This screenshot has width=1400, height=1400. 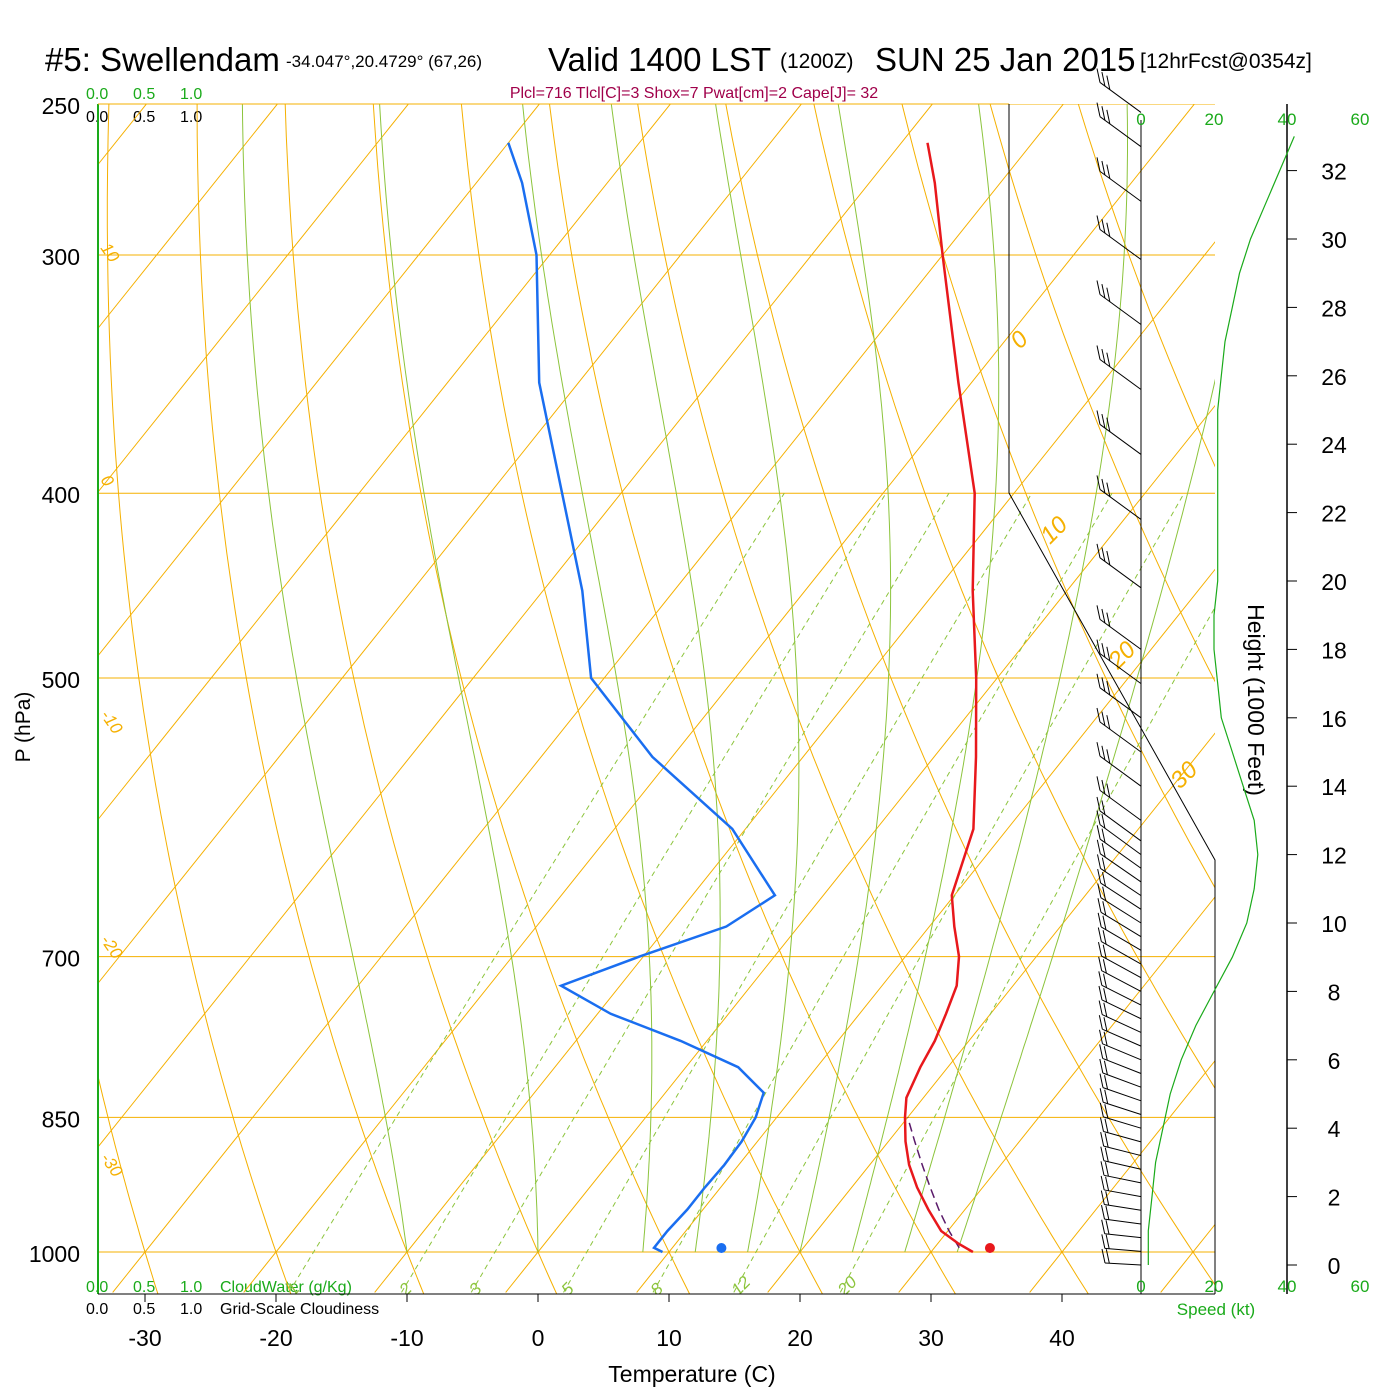 I want to click on temperature-tick-label: -20, so click(x=275, y=1338).